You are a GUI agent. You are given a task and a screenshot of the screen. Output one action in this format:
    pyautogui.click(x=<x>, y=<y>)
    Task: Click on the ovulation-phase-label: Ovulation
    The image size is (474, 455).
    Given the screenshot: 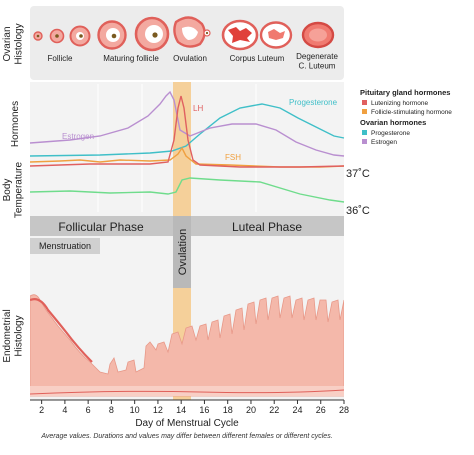 What is the action you would take?
    pyautogui.click(x=183, y=252)
    